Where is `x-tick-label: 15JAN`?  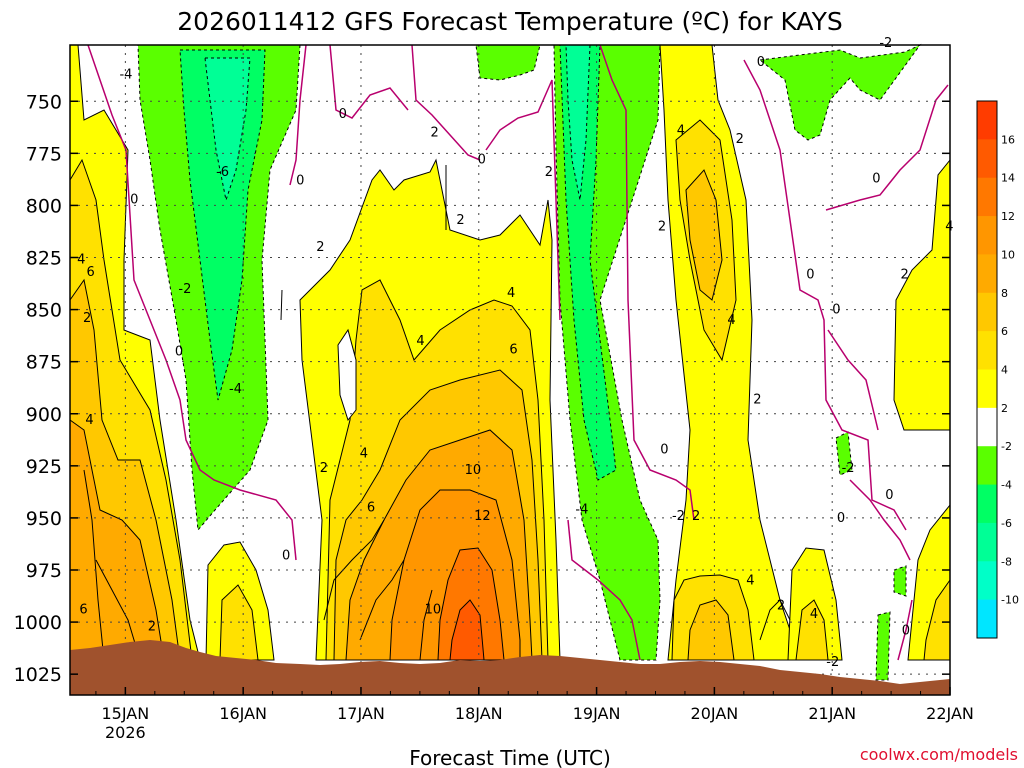 x-tick-label: 15JAN is located at coordinates (126, 713).